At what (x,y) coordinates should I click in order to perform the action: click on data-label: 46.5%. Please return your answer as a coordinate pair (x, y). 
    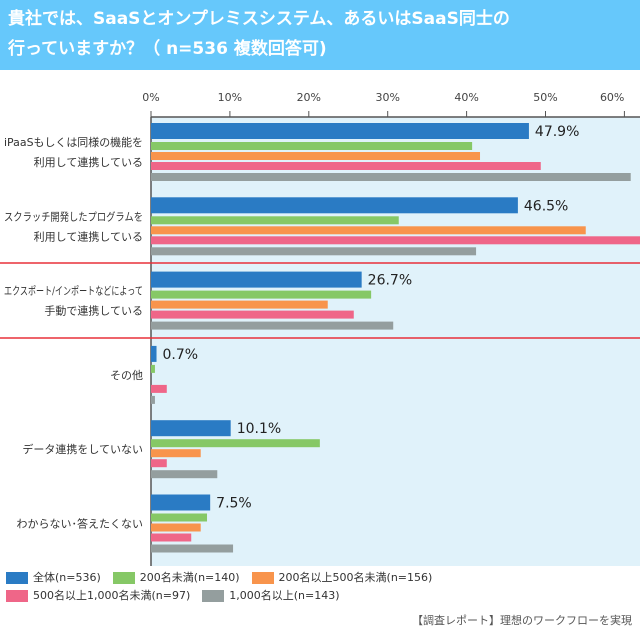
    Looking at the image, I should click on (546, 206).